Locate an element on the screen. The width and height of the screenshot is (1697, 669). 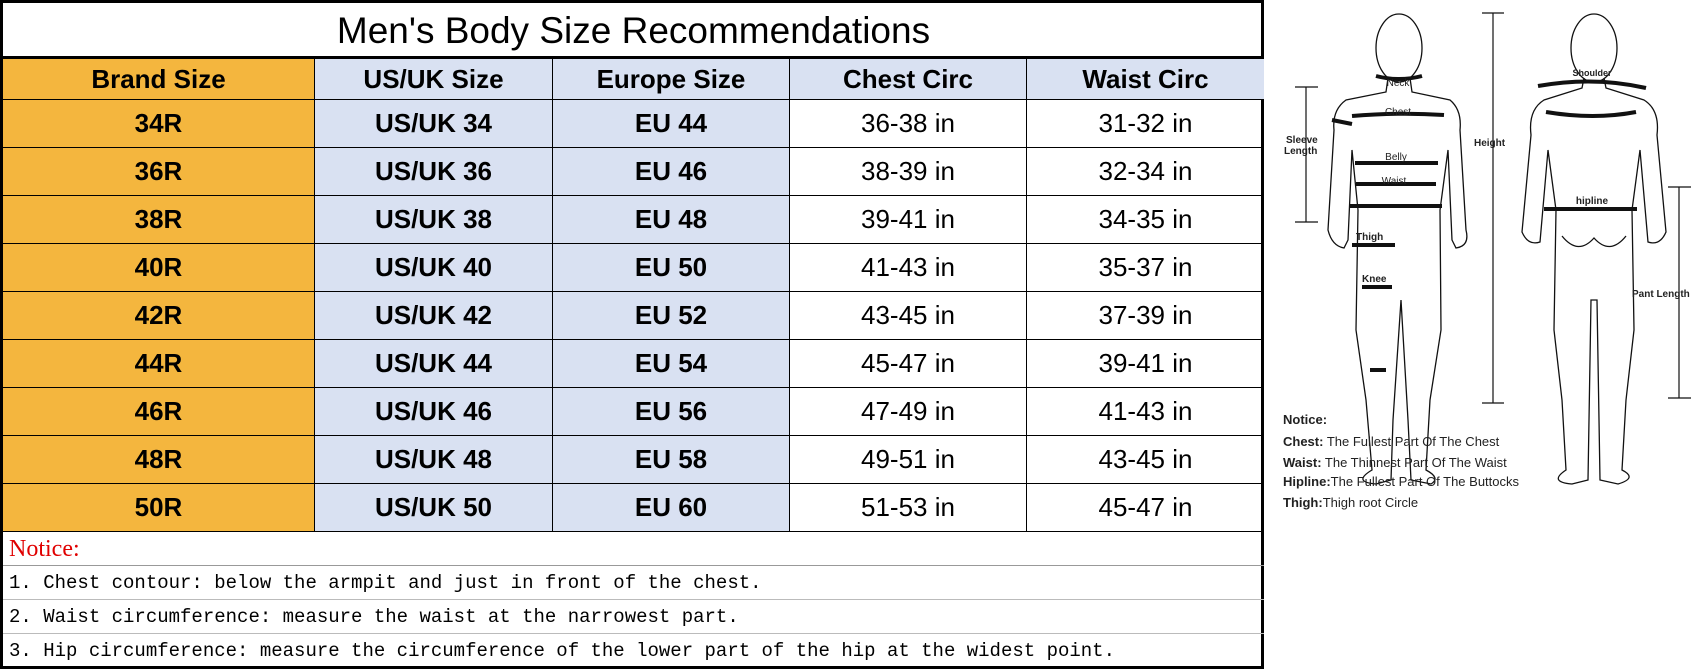
cell-europe-size: EU 44 is located at coordinates (671, 124).